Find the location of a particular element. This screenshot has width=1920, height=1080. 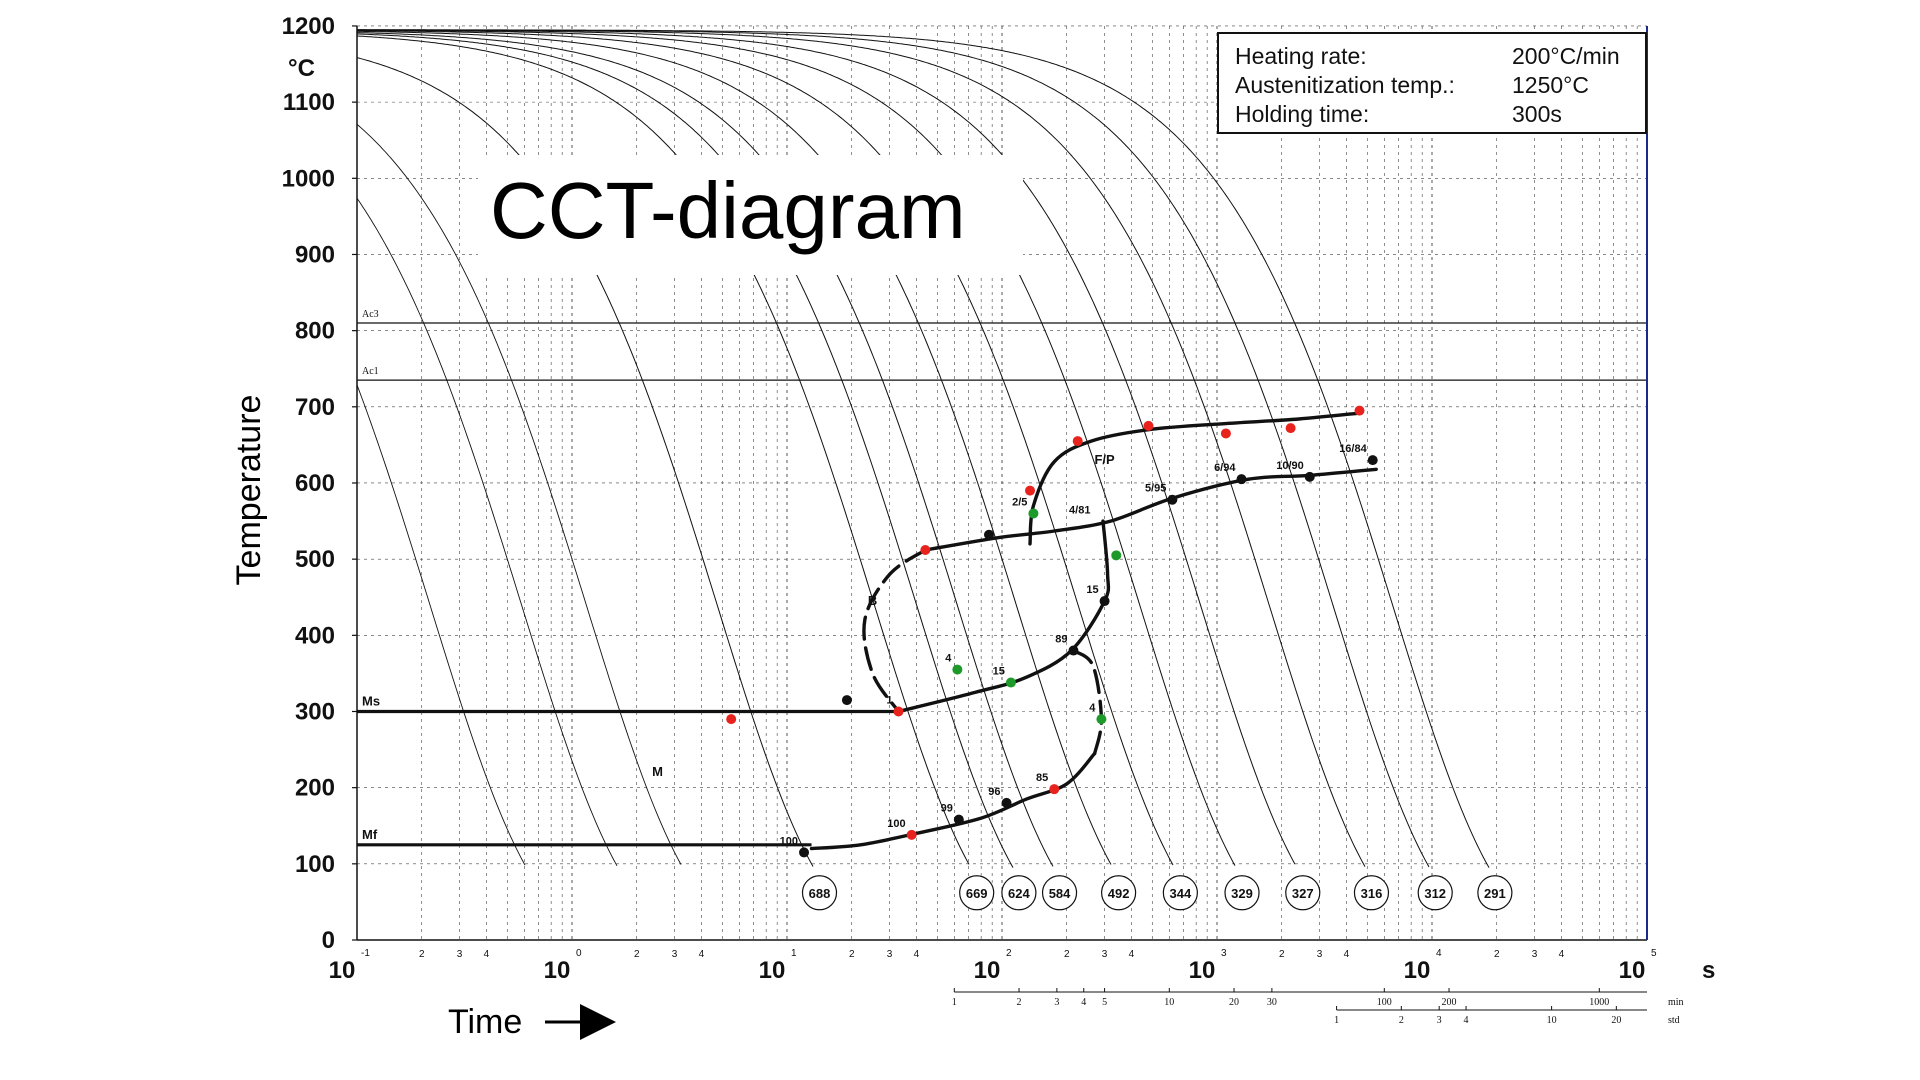

info-label-austenitization: Austenitization temp.: is located at coordinates (1345, 85).